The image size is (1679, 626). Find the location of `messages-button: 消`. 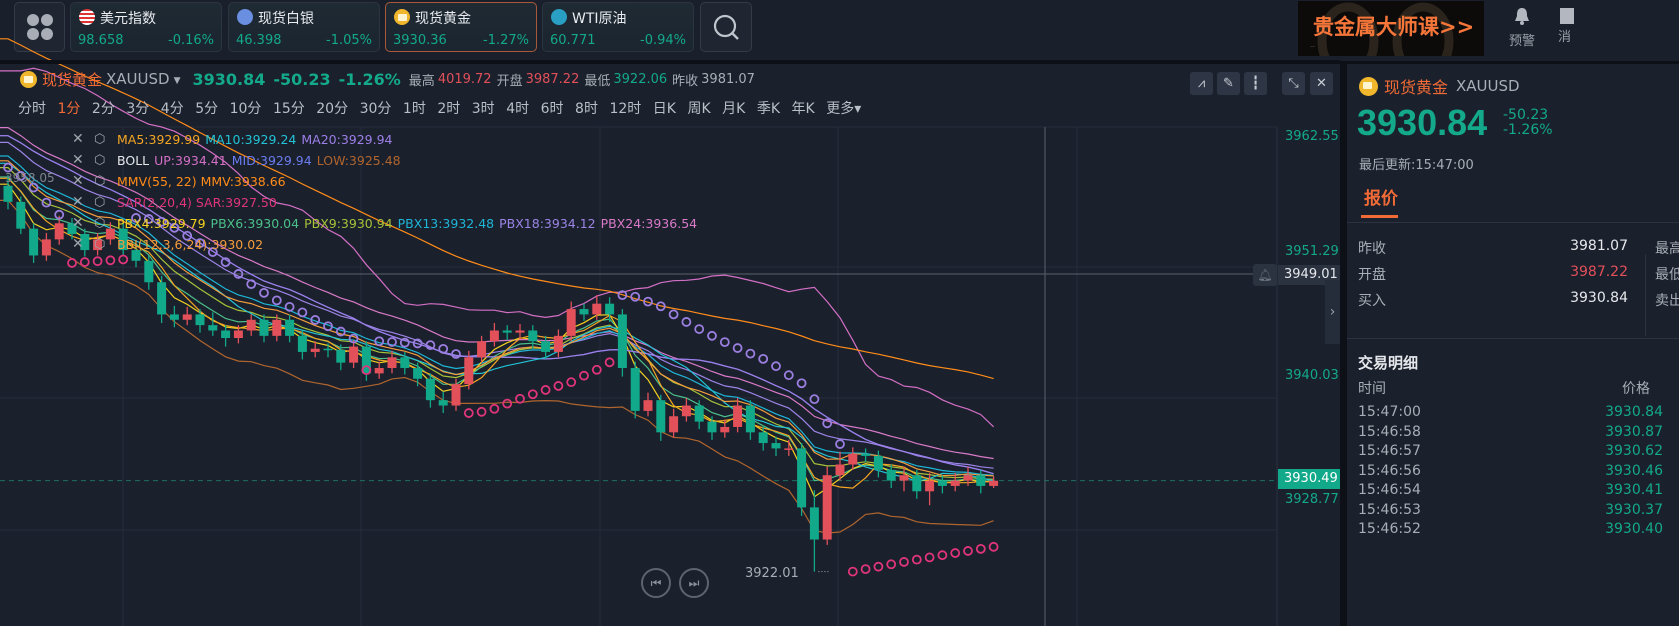

messages-button: 消 is located at coordinates (1568, 25).